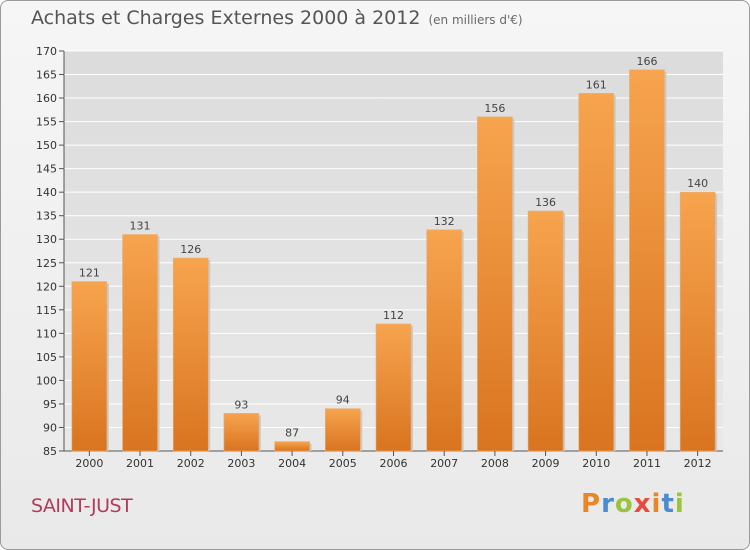  What do you see at coordinates (545, 202) in the screenshot?
I see `bar-value-label: 136` at bounding box center [545, 202].